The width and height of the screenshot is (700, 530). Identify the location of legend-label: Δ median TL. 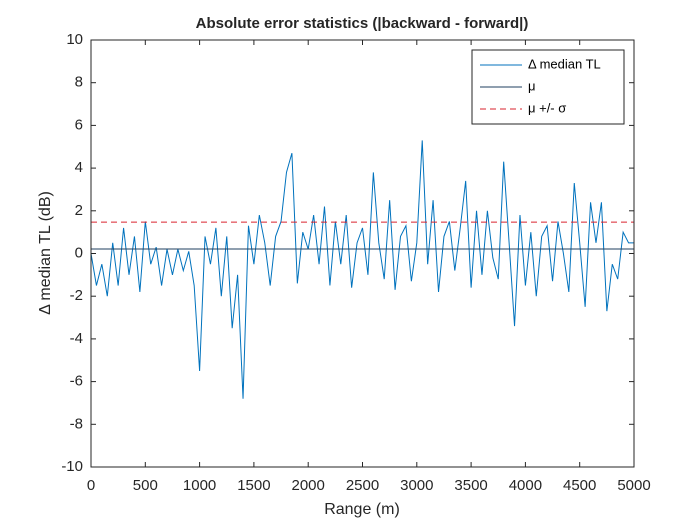
(564, 63).